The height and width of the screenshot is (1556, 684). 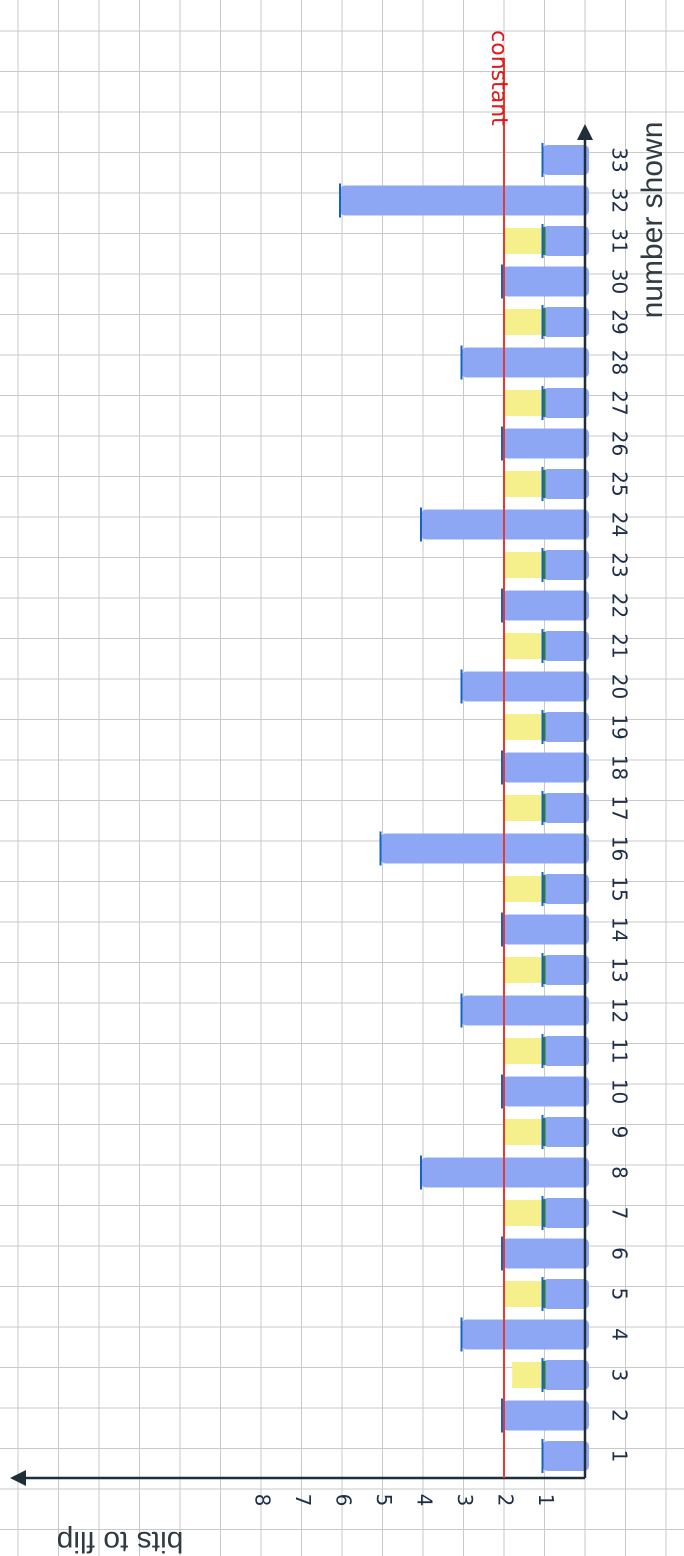 I want to click on x-tick-label: 27, so click(x=620, y=402).